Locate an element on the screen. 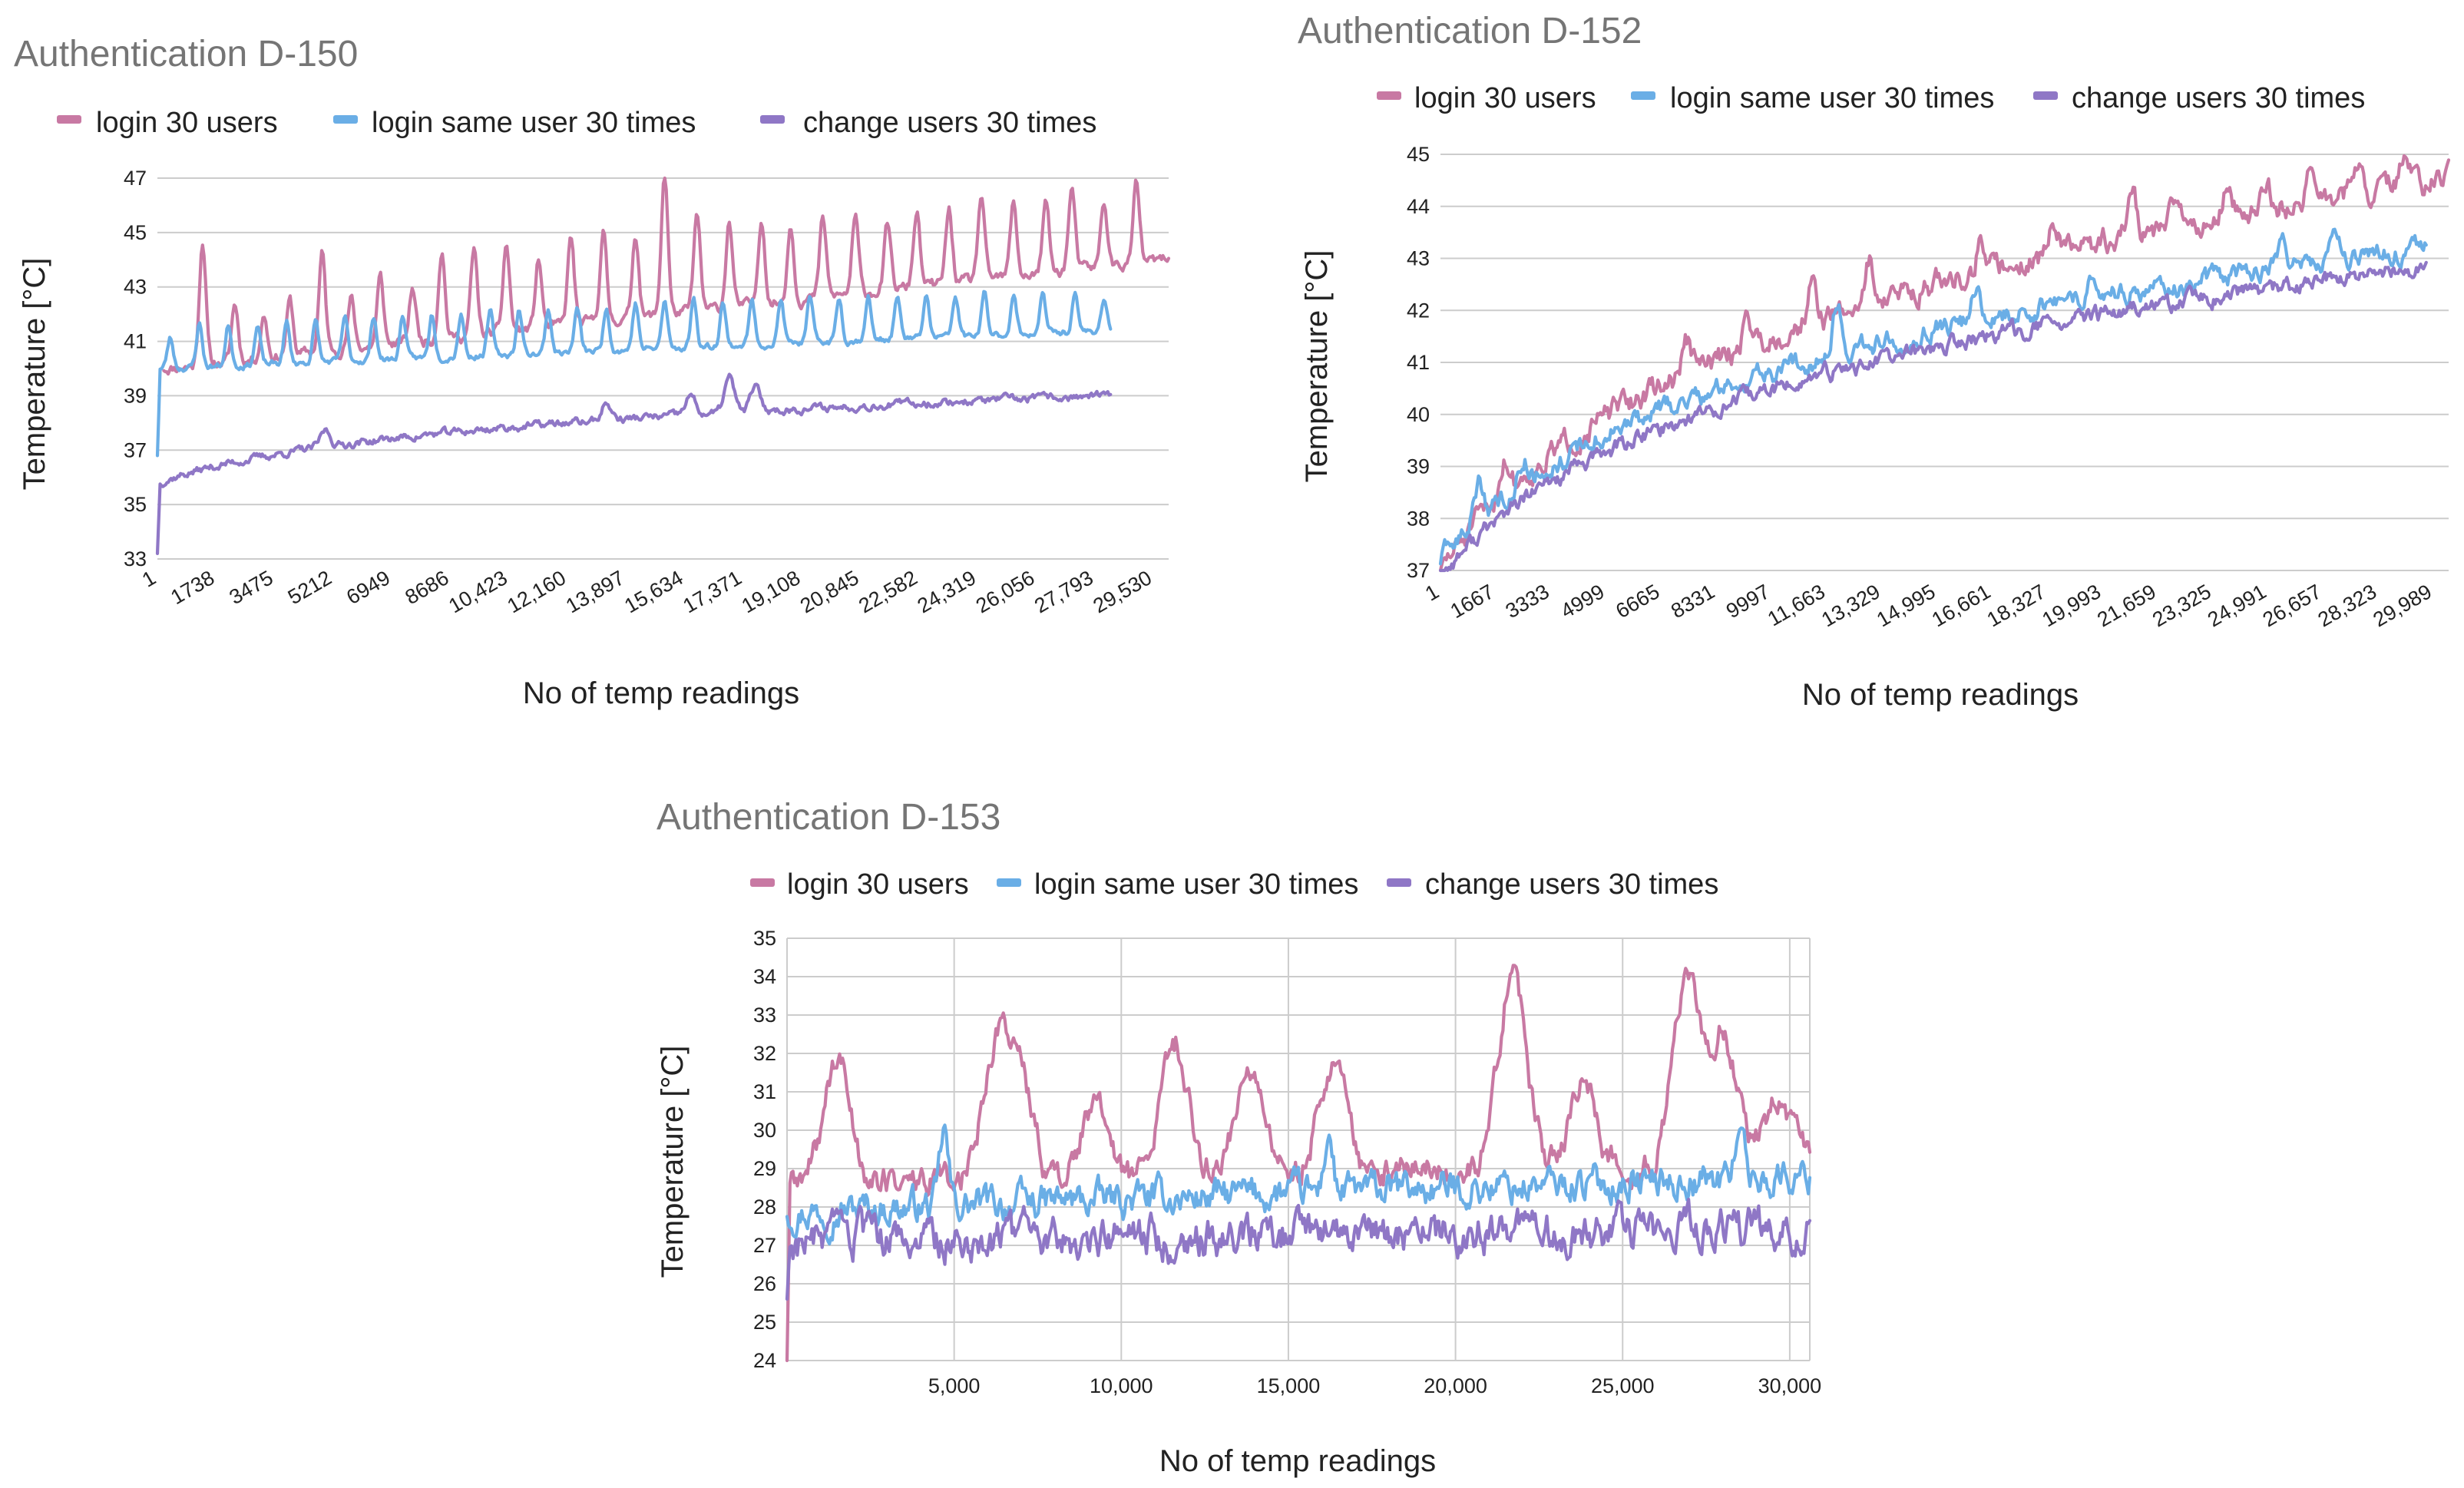 The width and height of the screenshot is (2464, 1488). y-tick-label: 27 is located at coordinates (764, 1245).